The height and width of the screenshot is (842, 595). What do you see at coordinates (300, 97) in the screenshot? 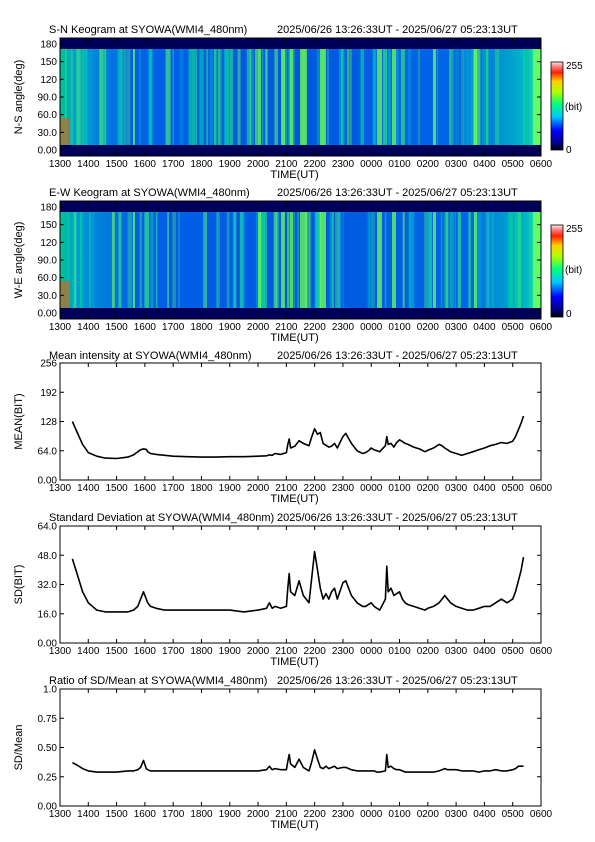
I see `keogram-1-image` at bounding box center [300, 97].